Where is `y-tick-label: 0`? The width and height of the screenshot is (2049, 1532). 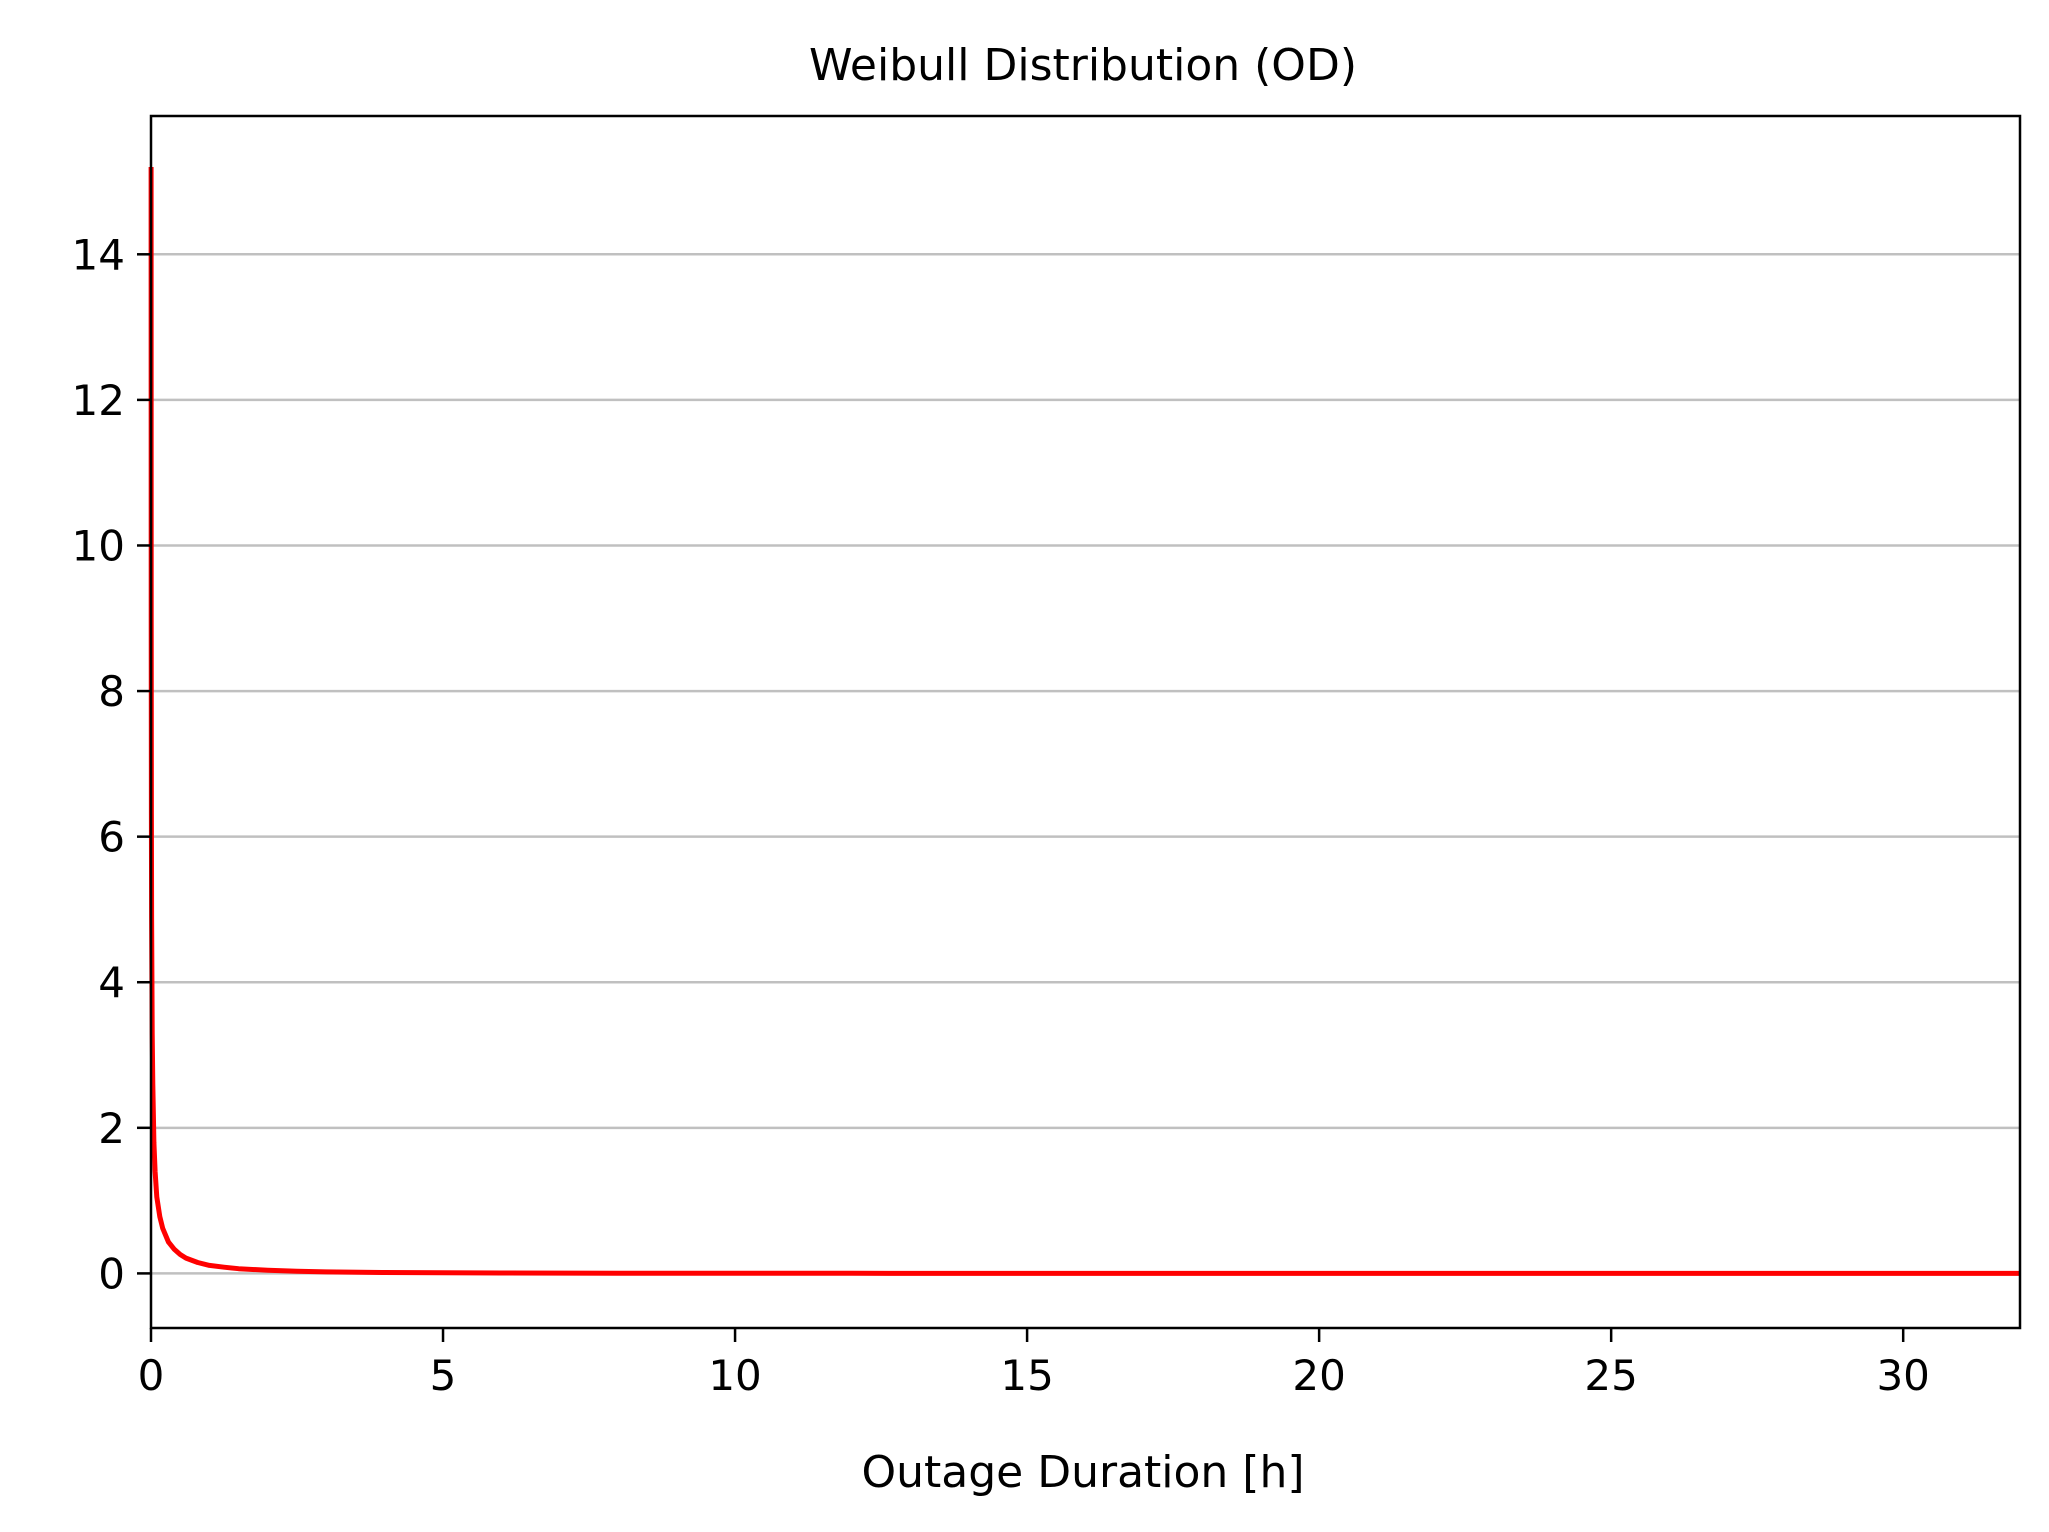 y-tick-label: 0 is located at coordinates (111, 1273).